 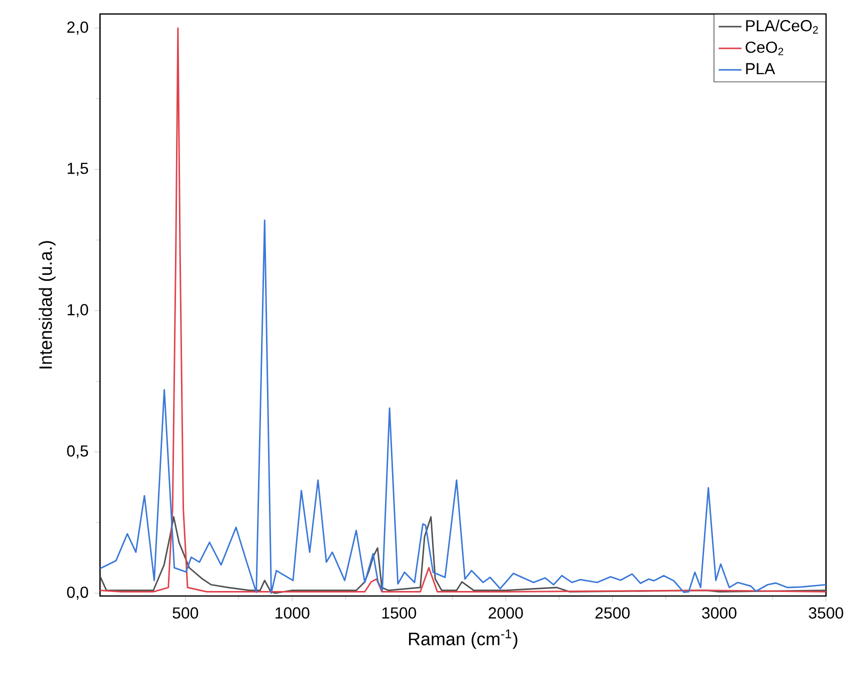 I want to click on y-tick-label: 0,5, so click(x=77, y=452).